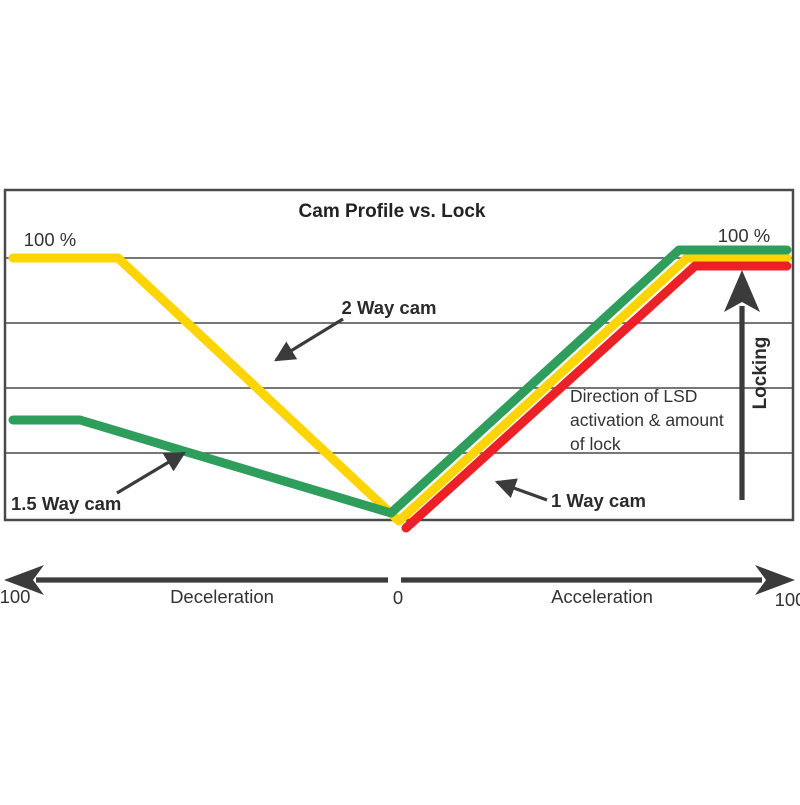 This screenshot has width=800, height=805. I want to click on one-way-pointer-arrow, so click(521, 490).